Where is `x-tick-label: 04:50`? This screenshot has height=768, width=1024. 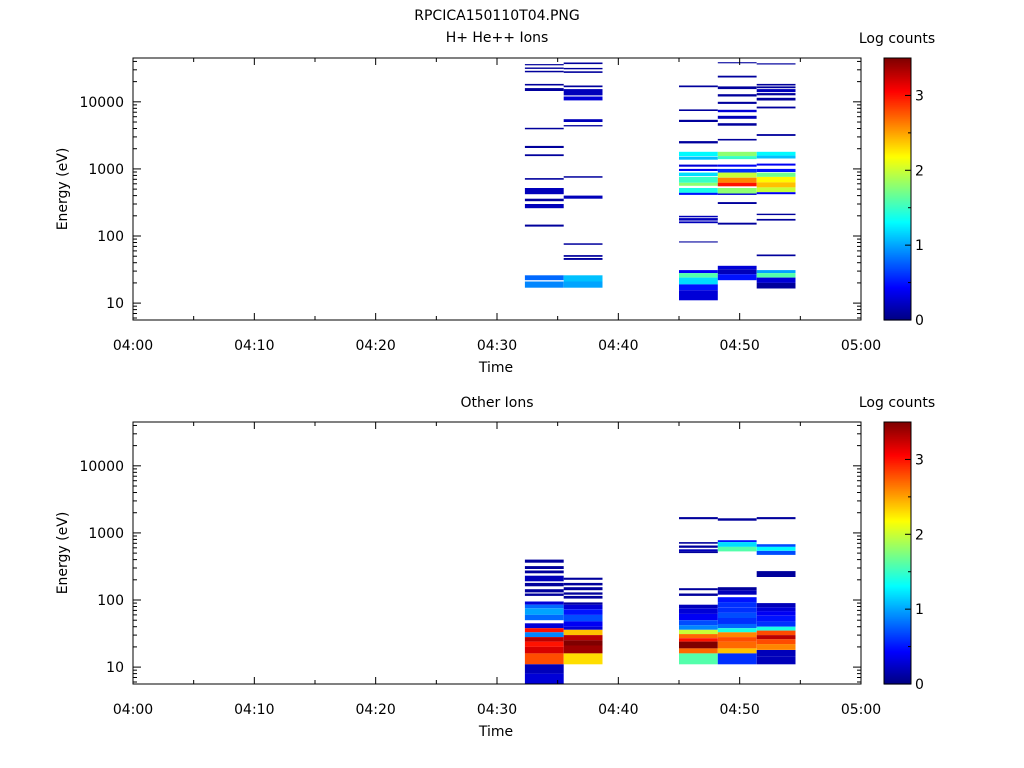
x-tick-label: 04:50 is located at coordinates (739, 346).